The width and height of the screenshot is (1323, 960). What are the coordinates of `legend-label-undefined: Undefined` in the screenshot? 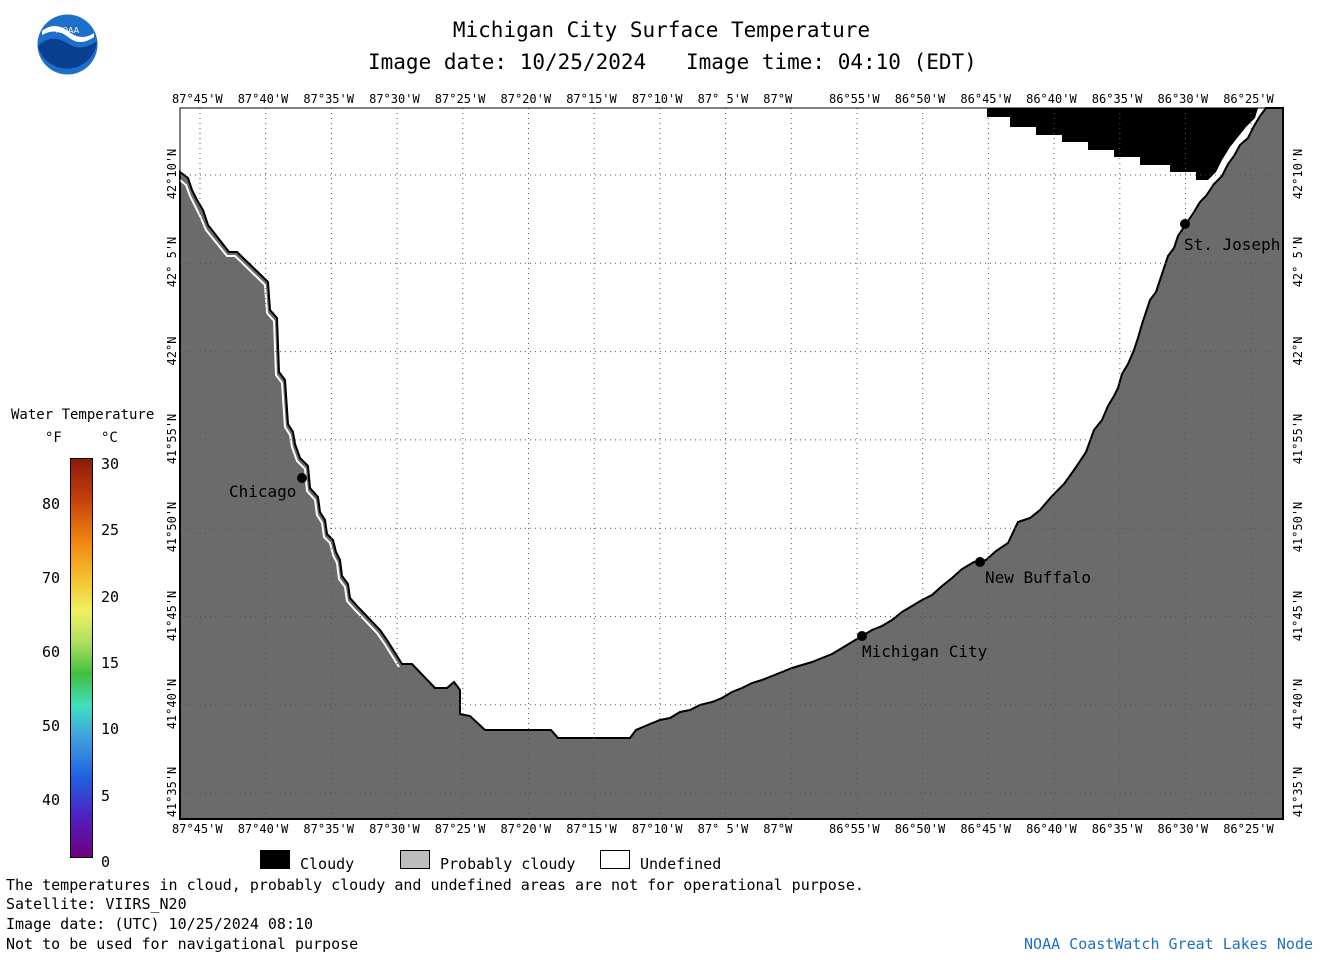 It's located at (681, 864).